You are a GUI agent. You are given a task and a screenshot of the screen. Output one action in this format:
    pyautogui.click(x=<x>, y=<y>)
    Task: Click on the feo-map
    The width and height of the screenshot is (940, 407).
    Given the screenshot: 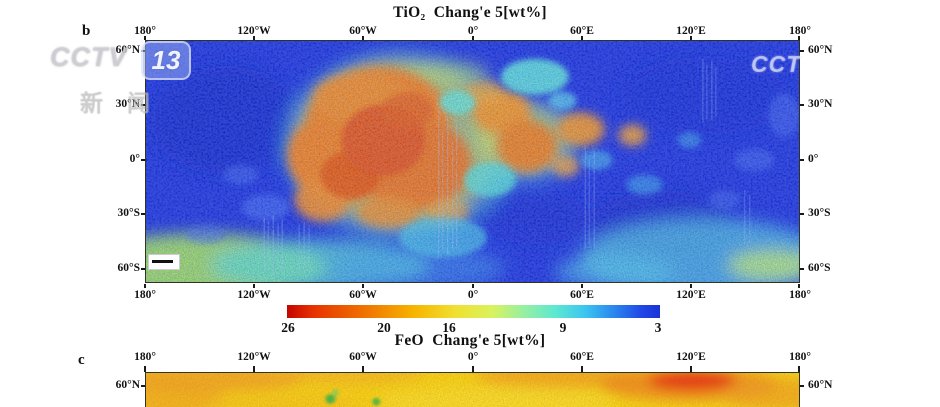 What is the action you would take?
    pyautogui.click(x=472, y=389)
    